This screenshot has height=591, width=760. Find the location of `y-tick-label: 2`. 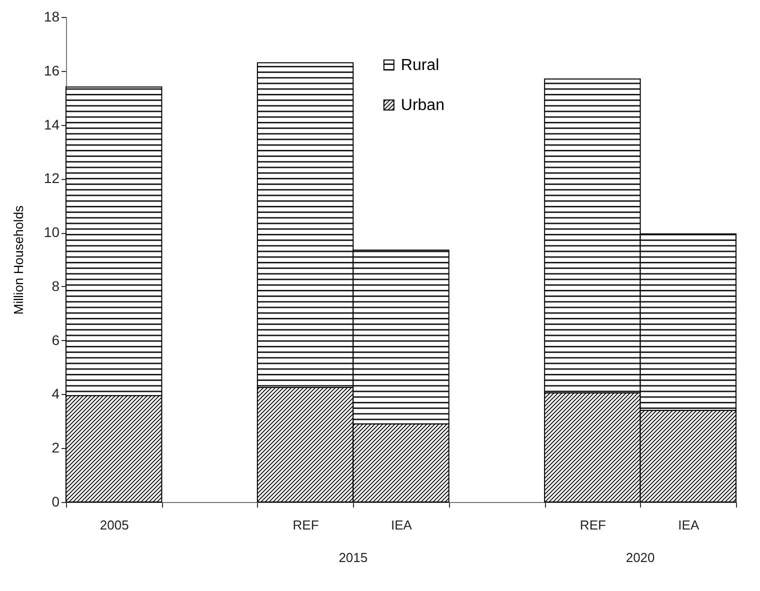

y-tick-label: 2 is located at coordinates (56, 448).